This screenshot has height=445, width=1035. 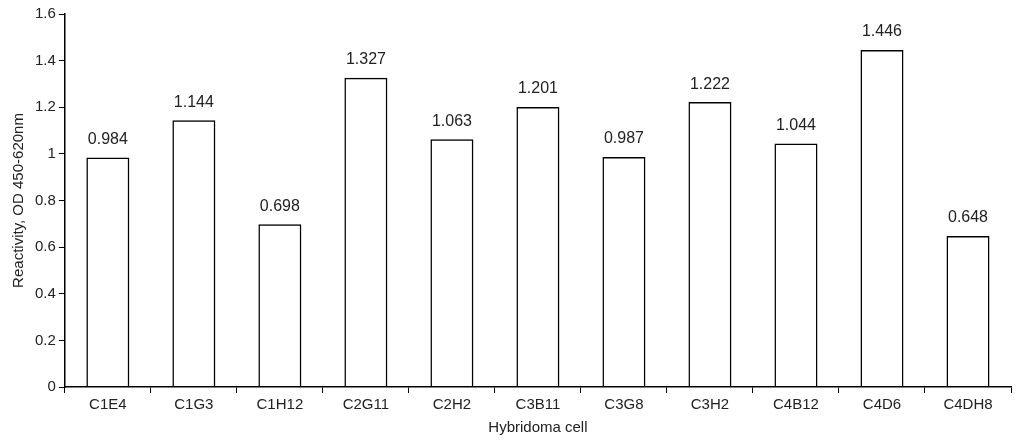 What do you see at coordinates (882, 404) in the screenshot?
I see `x-tick-label: C4D6` at bounding box center [882, 404].